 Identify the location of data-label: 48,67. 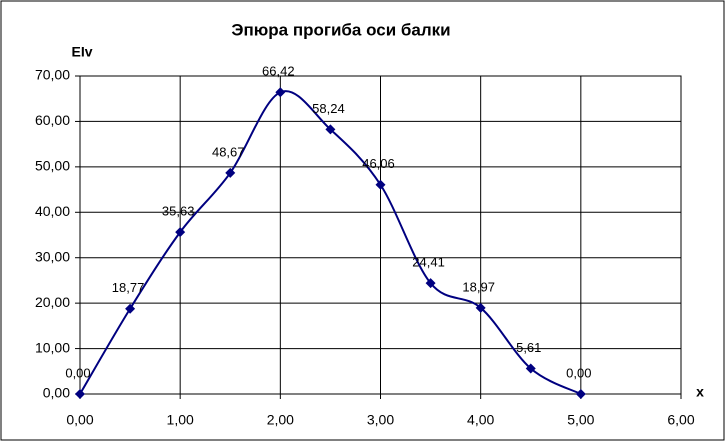
(228, 151).